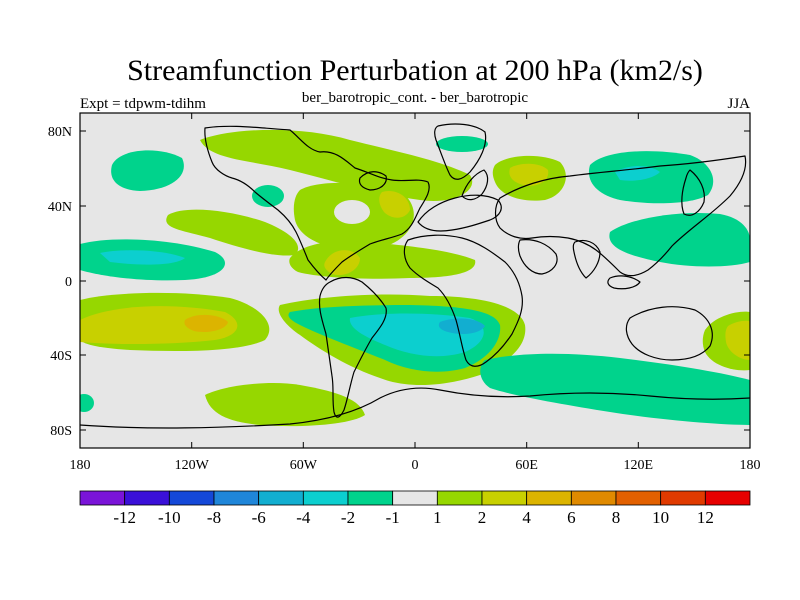  I want to click on contour-neg-west-edge, so click(87, 403).